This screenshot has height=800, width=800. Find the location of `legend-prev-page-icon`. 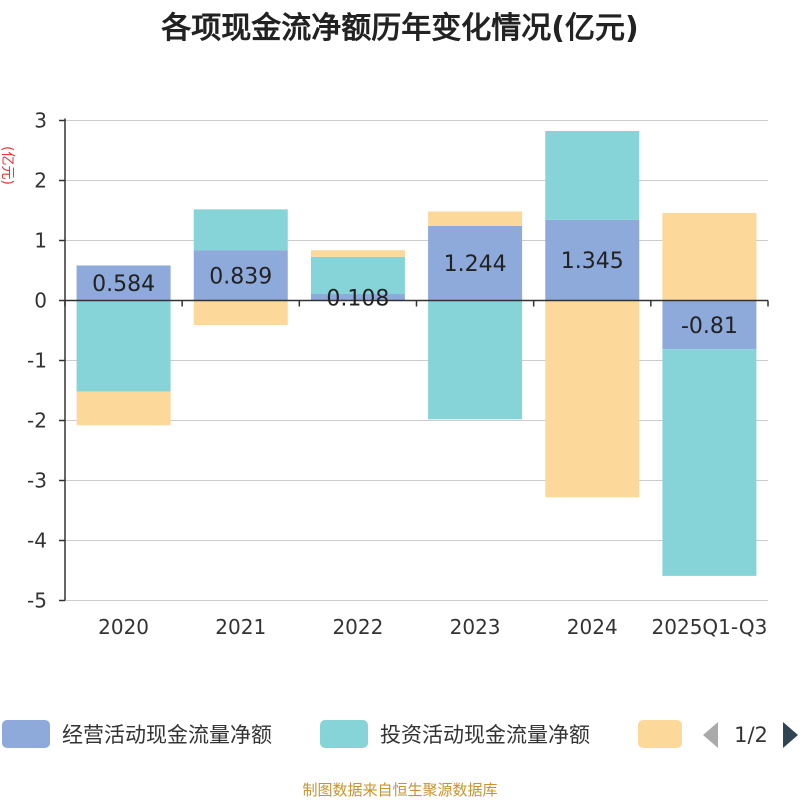

legend-prev-page-icon is located at coordinates (710, 735).